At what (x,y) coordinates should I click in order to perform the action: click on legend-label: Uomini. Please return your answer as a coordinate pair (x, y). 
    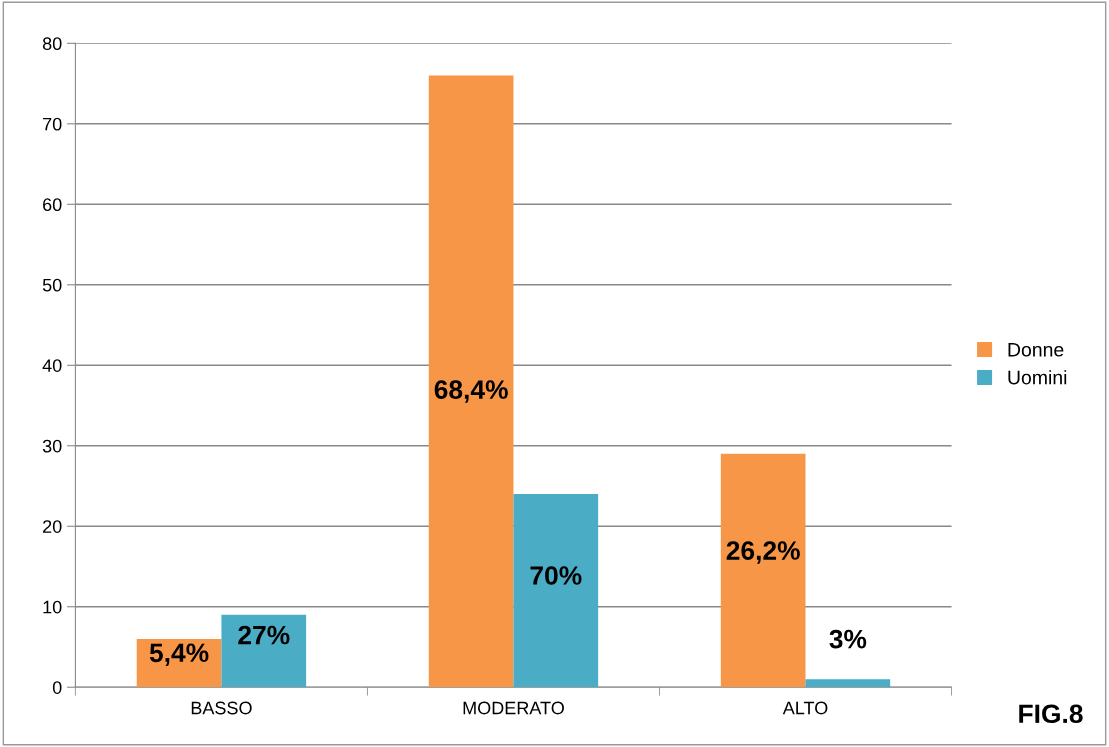
    Looking at the image, I should click on (1037, 377).